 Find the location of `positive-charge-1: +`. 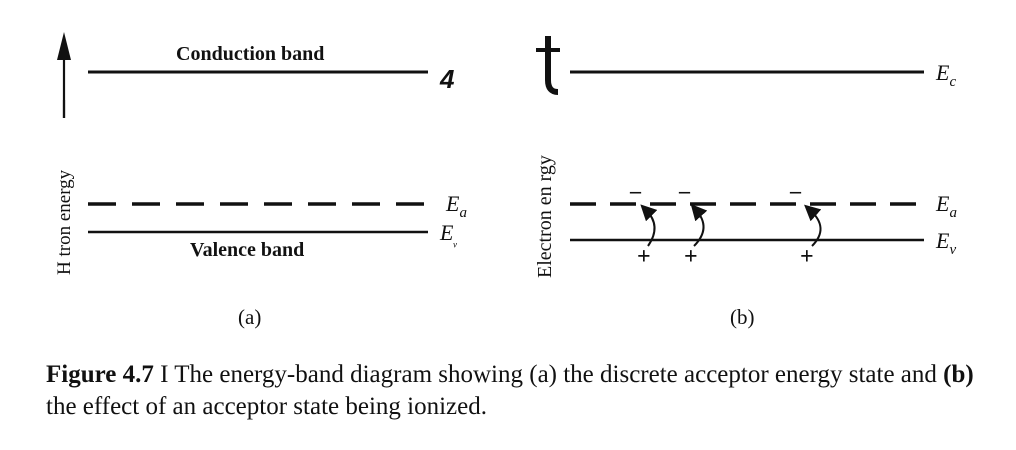

positive-charge-1: + is located at coordinates (644, 257).